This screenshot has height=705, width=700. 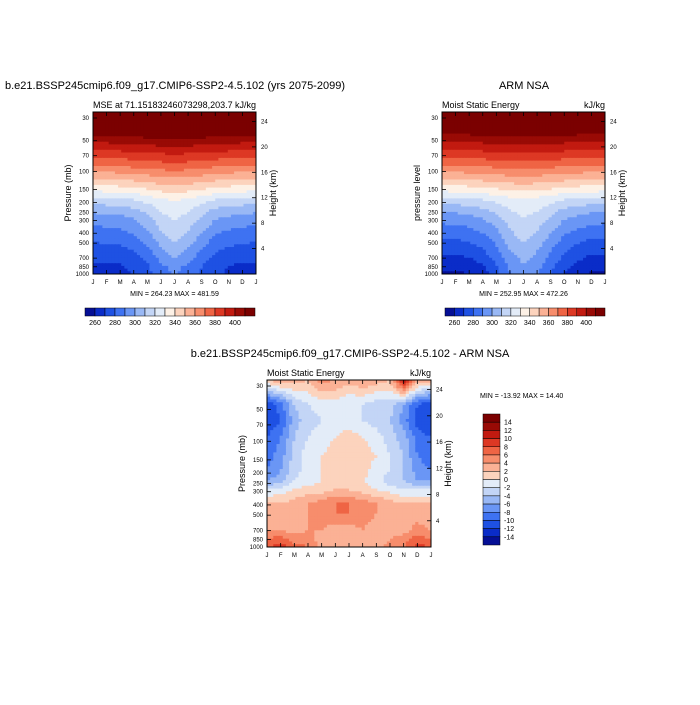 I want to click on height-tick-label: 4, so click(x=263, y=250).